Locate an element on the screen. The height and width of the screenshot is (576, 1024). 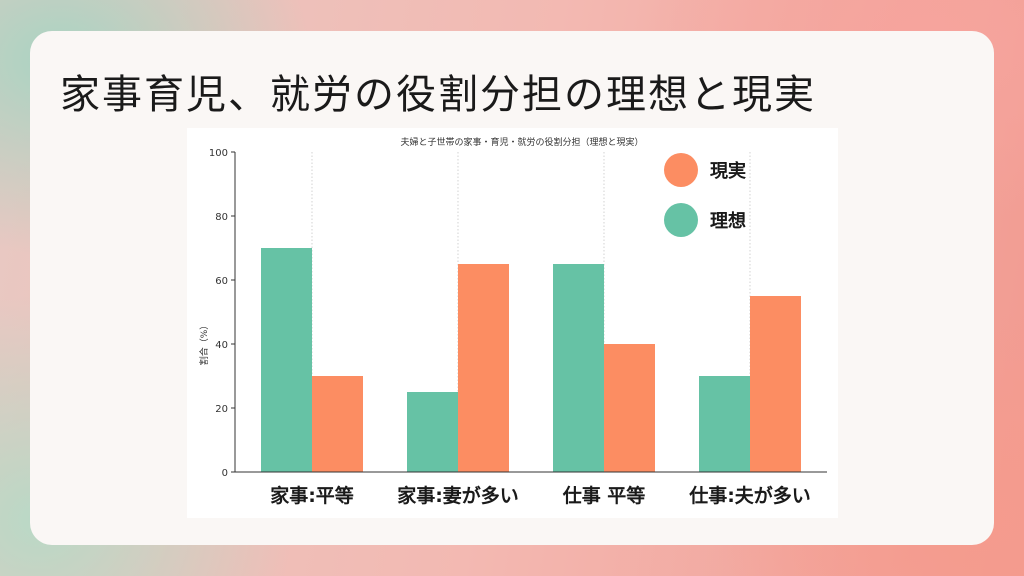
chart-title: 夫婦と子世帯の家事・育児・就労の役割分担（理想と現実） is located at coordinates (521, 142).